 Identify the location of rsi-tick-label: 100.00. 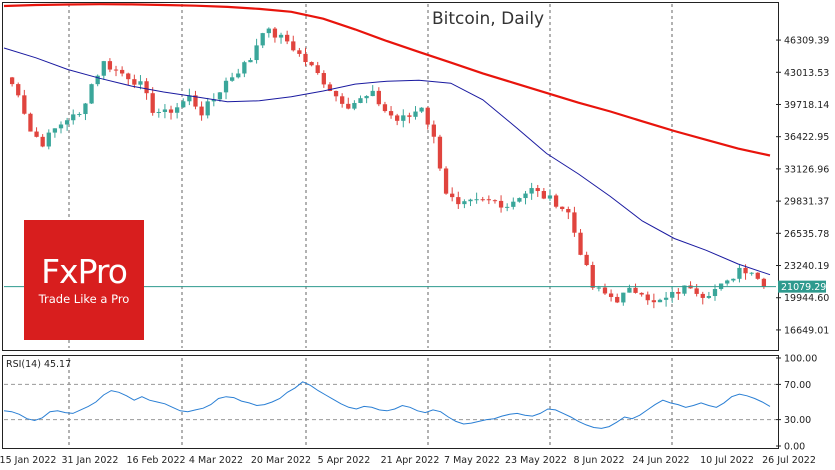
(800, 359).